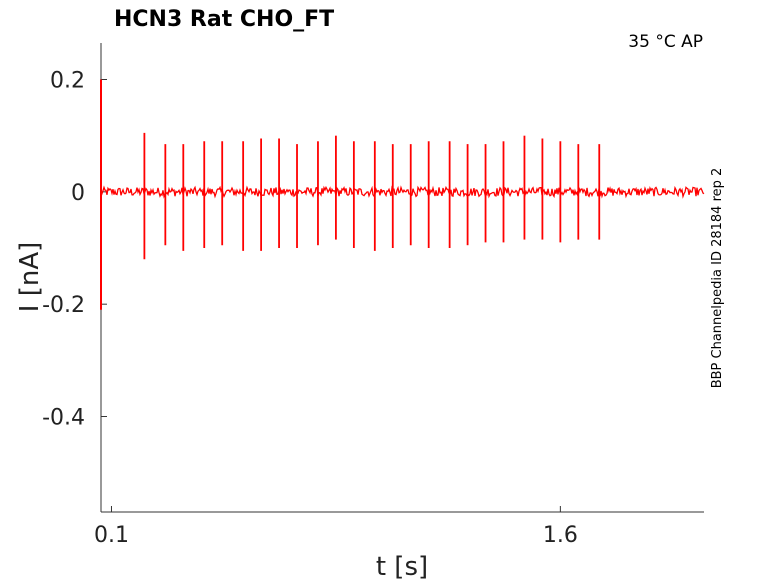  What do you see at coordinates (665, 42) in the screenshot?
I see `condition-annotation: 35 °C AP` at bounding box center [665, 42].